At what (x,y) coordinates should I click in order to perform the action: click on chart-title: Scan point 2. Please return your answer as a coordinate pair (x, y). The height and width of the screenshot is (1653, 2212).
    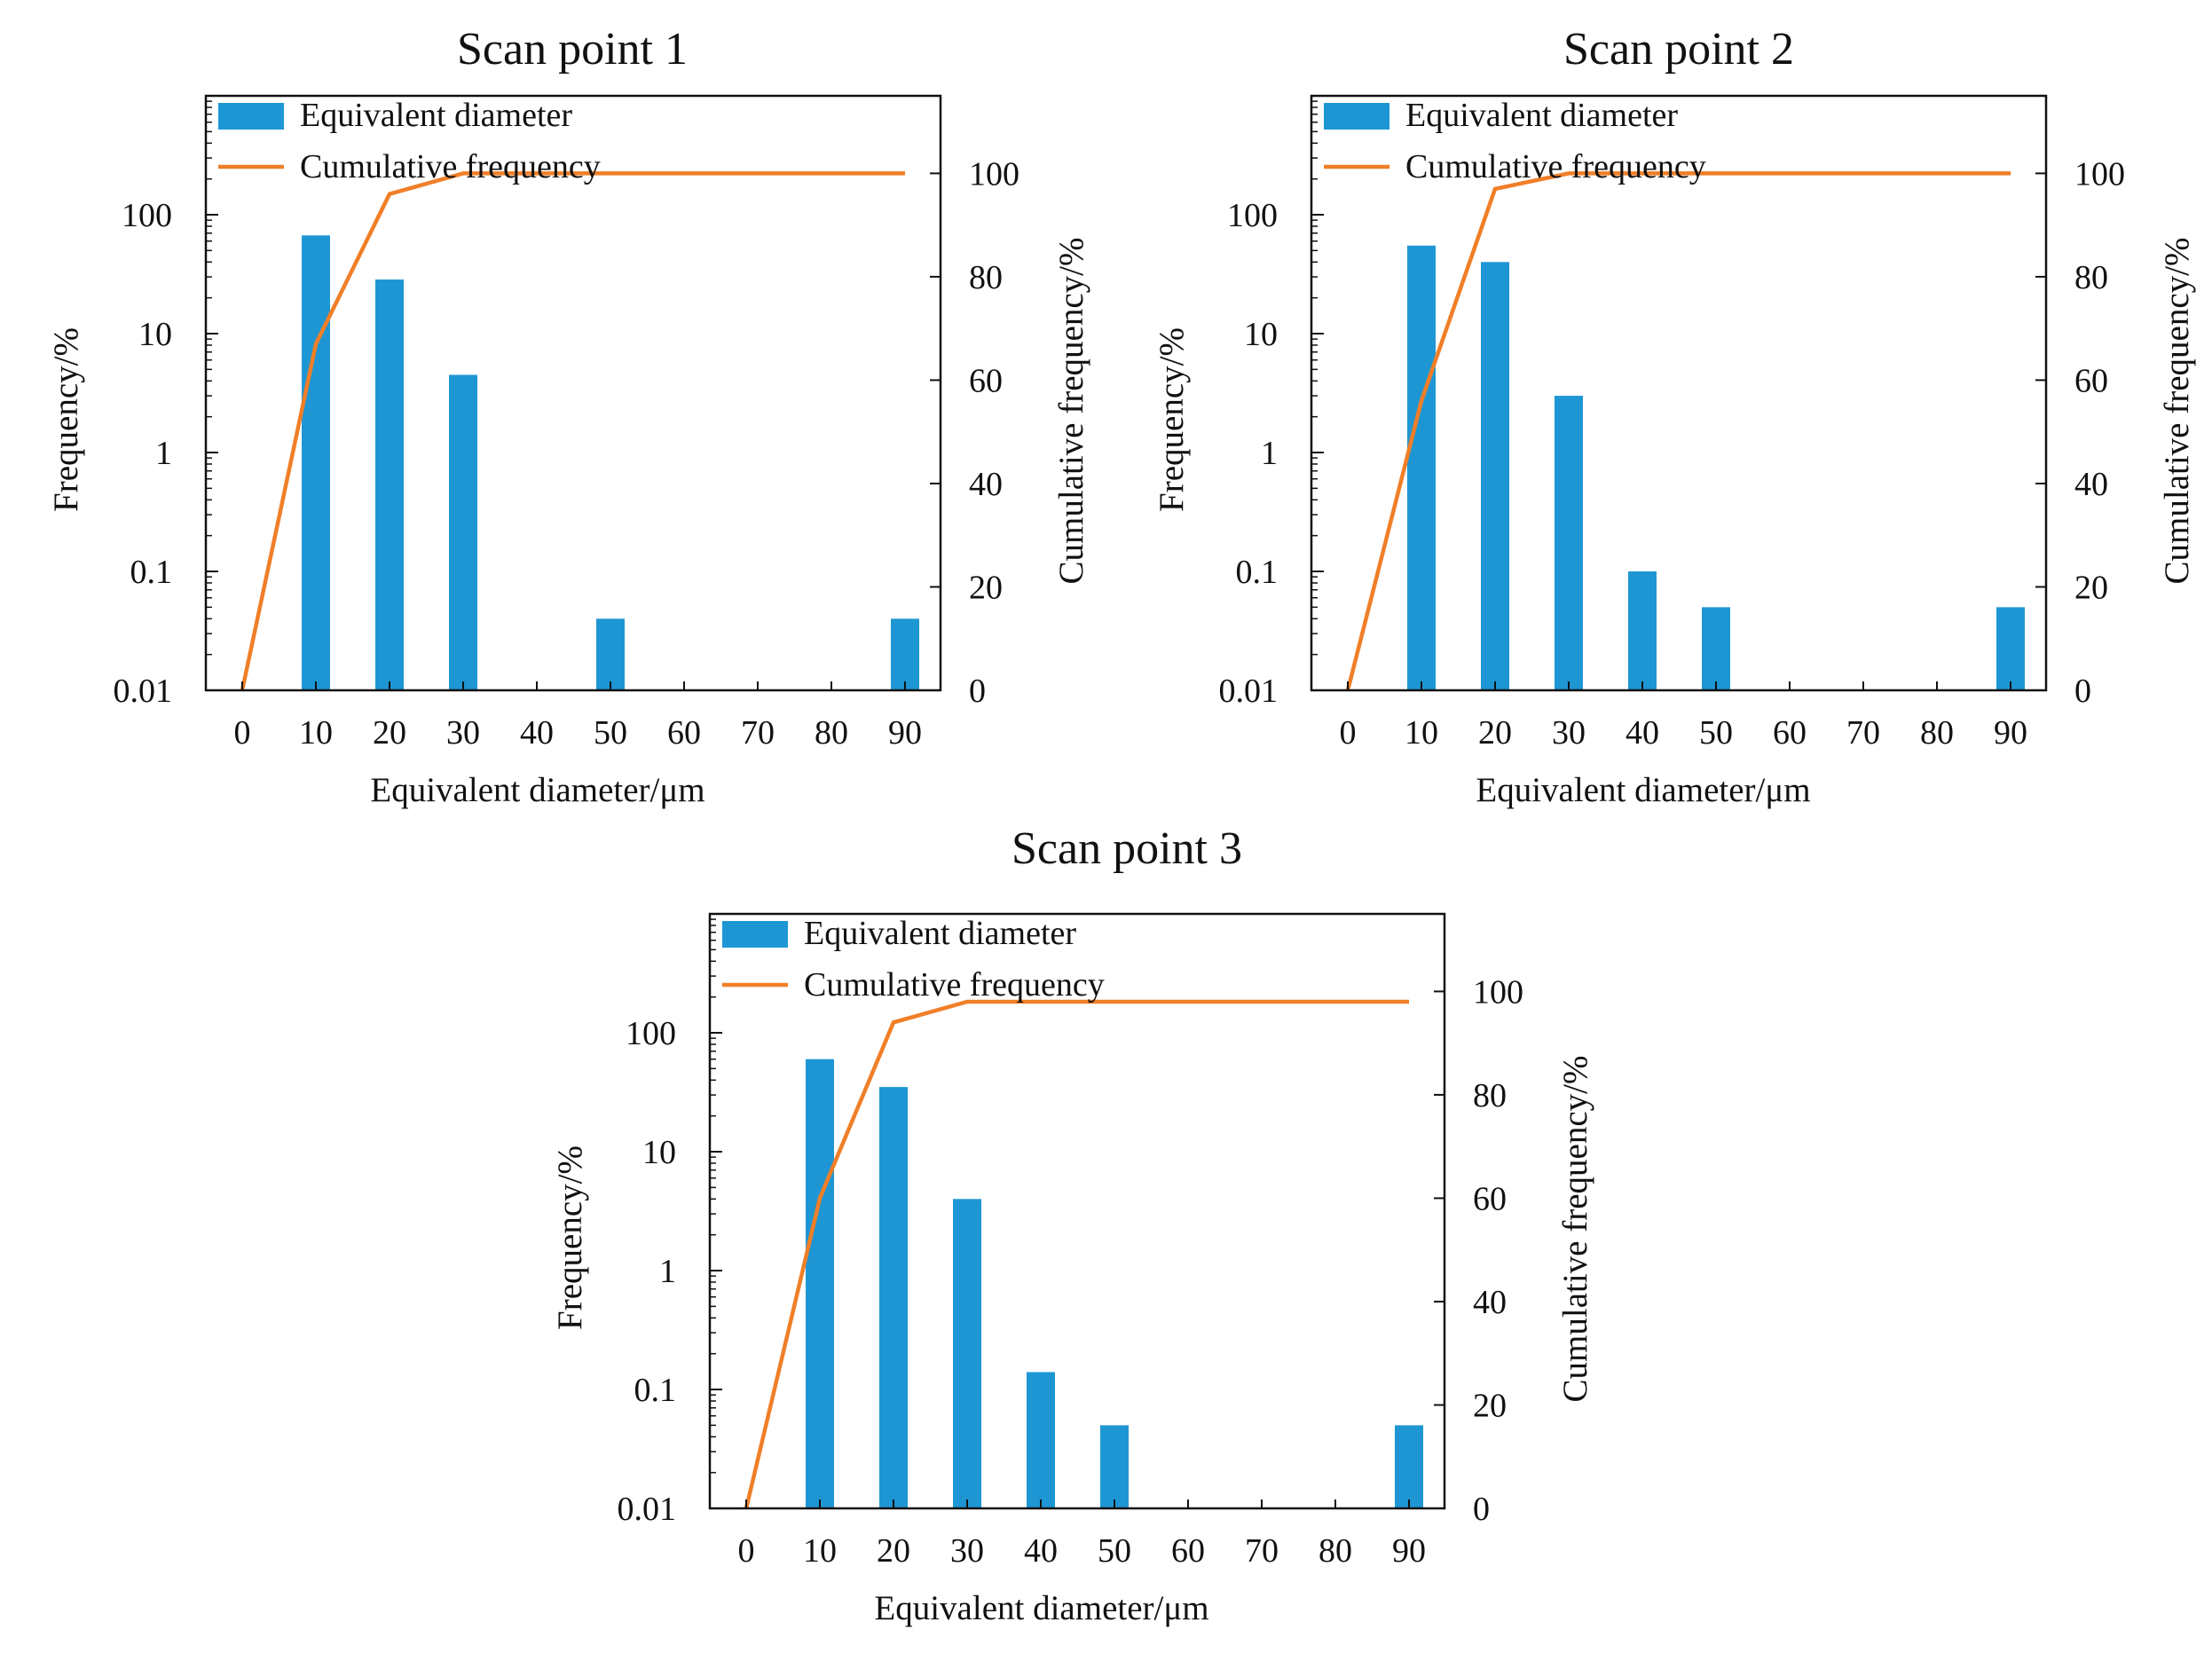
    Looking at the image, I should click on (1678, 49).